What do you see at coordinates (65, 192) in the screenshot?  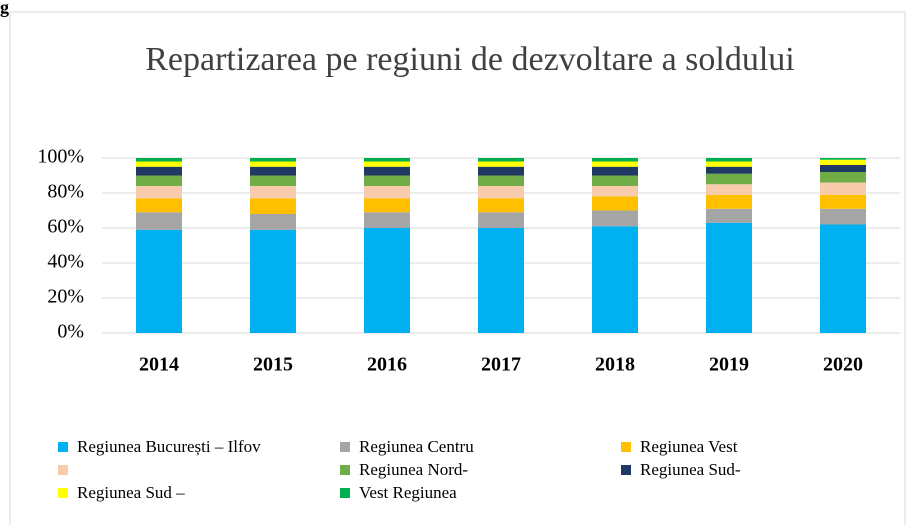 I see `y-tick-label: 80%` at bounding box center [65, 192].